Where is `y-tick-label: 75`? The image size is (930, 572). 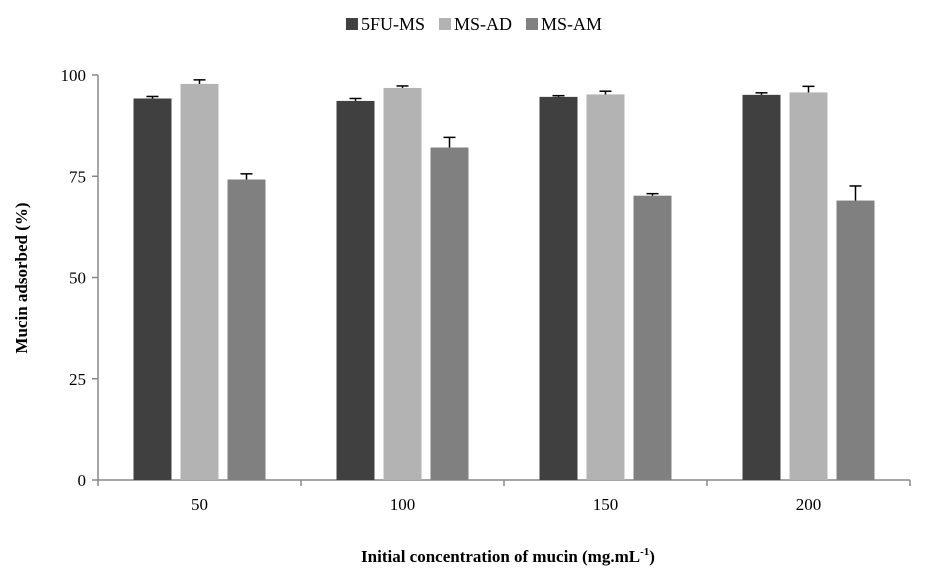
y-tick-label: 75 is located at coordinates (77, 176).